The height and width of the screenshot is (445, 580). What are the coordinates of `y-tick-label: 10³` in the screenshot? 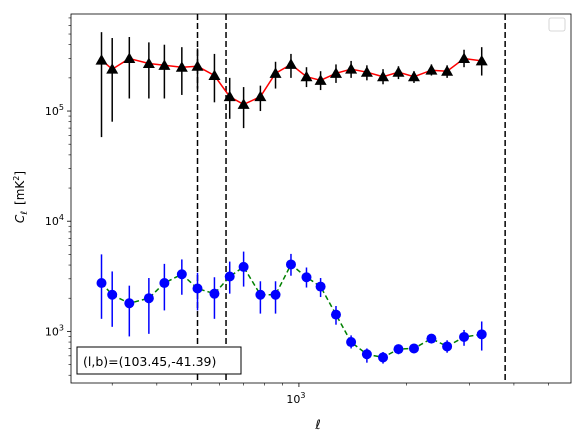 It's located at (54, 330).